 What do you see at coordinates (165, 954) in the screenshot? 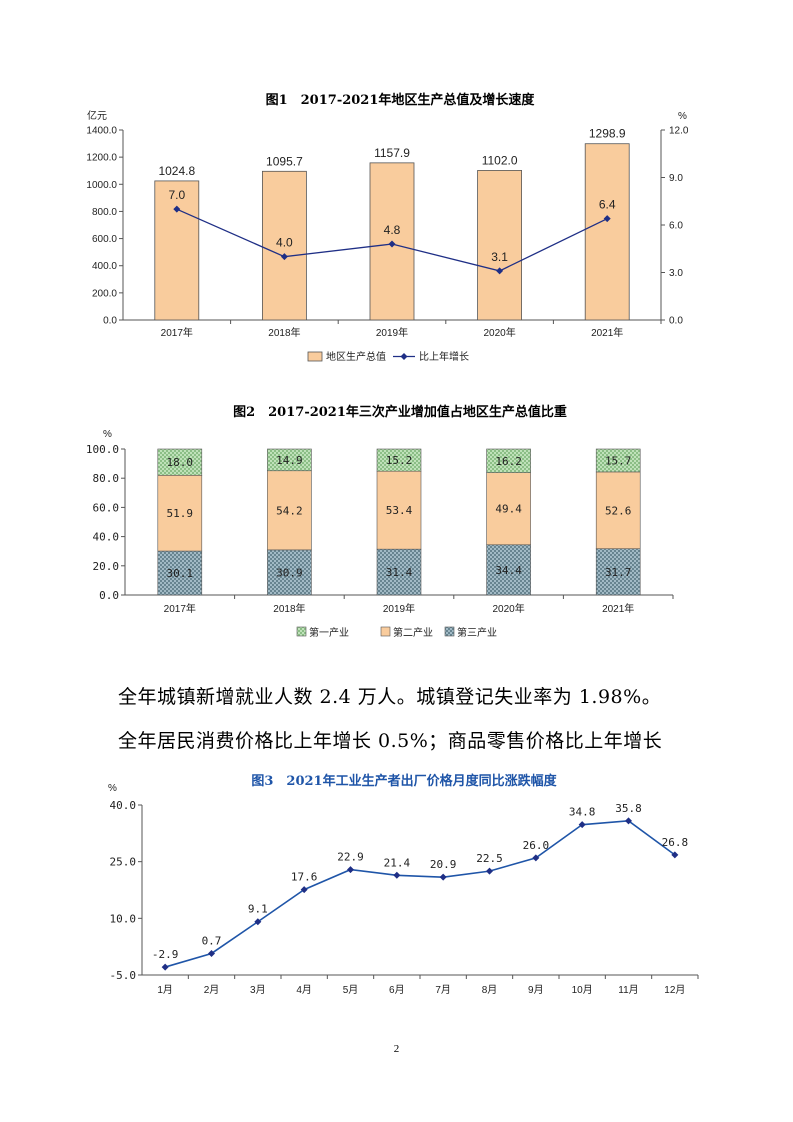
I see `figure-3-point-label: -2.9` at bounding box center [165, 954].